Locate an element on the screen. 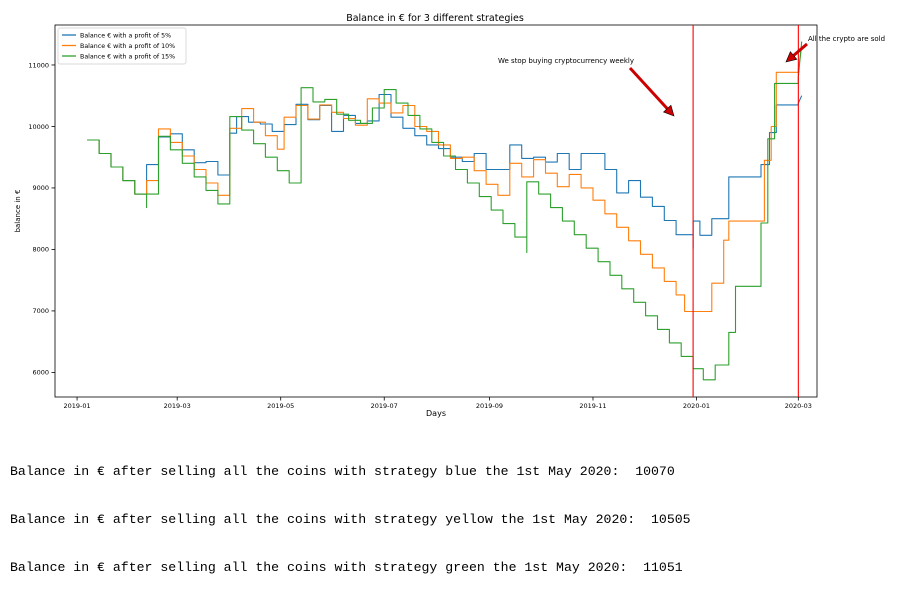  y-tick-label: 9000 is located at coordinates (40, 188).